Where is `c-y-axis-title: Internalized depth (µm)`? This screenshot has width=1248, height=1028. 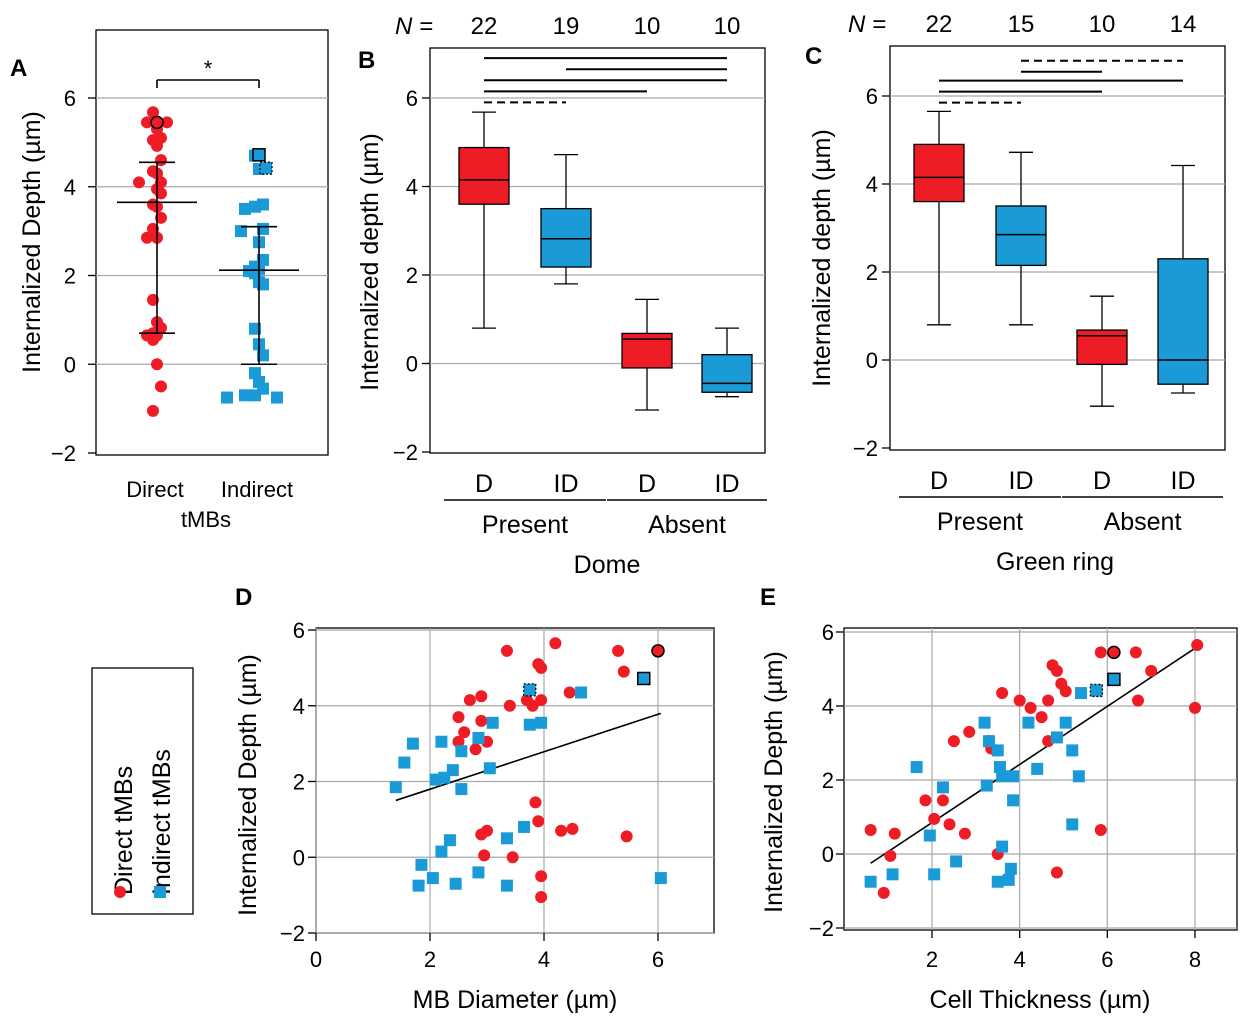 c-y-axis-title: Internalized depth (µm) is located at coordinates (822, 258).